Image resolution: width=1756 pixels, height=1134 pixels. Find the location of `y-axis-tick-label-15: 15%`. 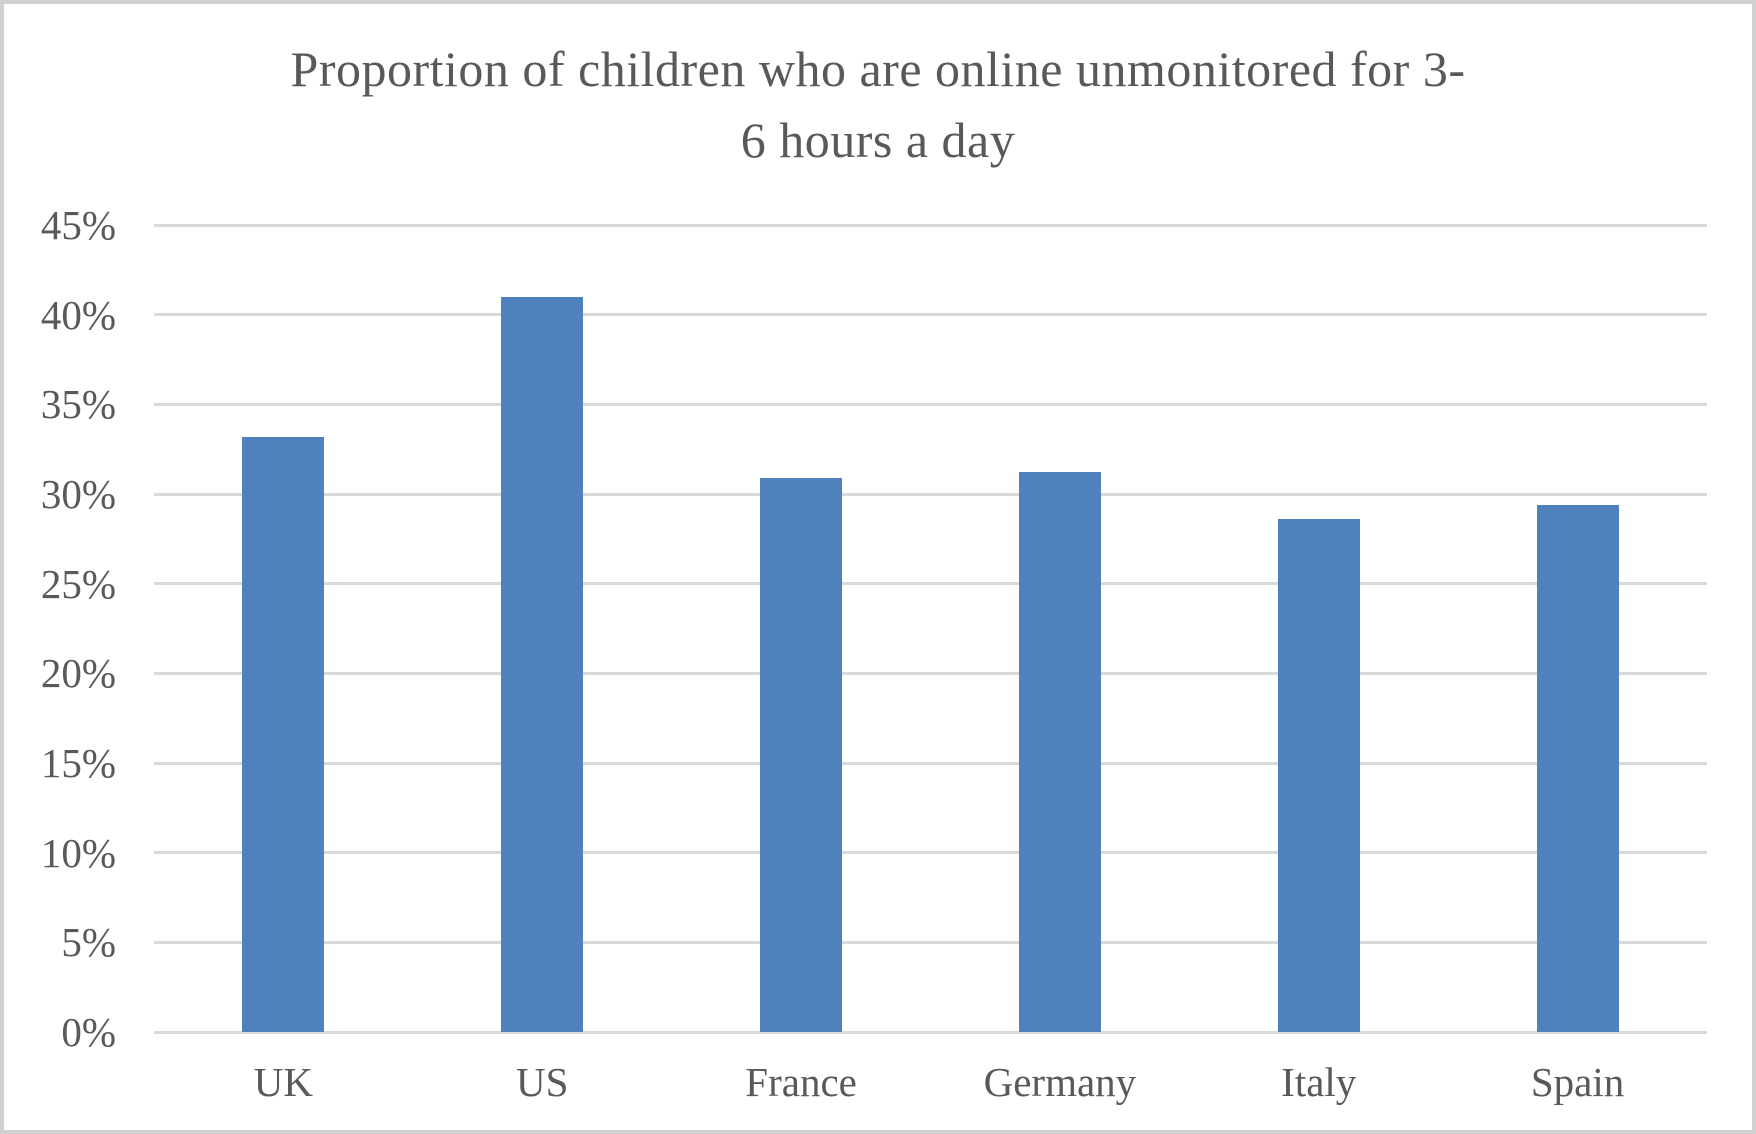

y-axis-tick-label-15: 15% is located at coordinates (78, 763).